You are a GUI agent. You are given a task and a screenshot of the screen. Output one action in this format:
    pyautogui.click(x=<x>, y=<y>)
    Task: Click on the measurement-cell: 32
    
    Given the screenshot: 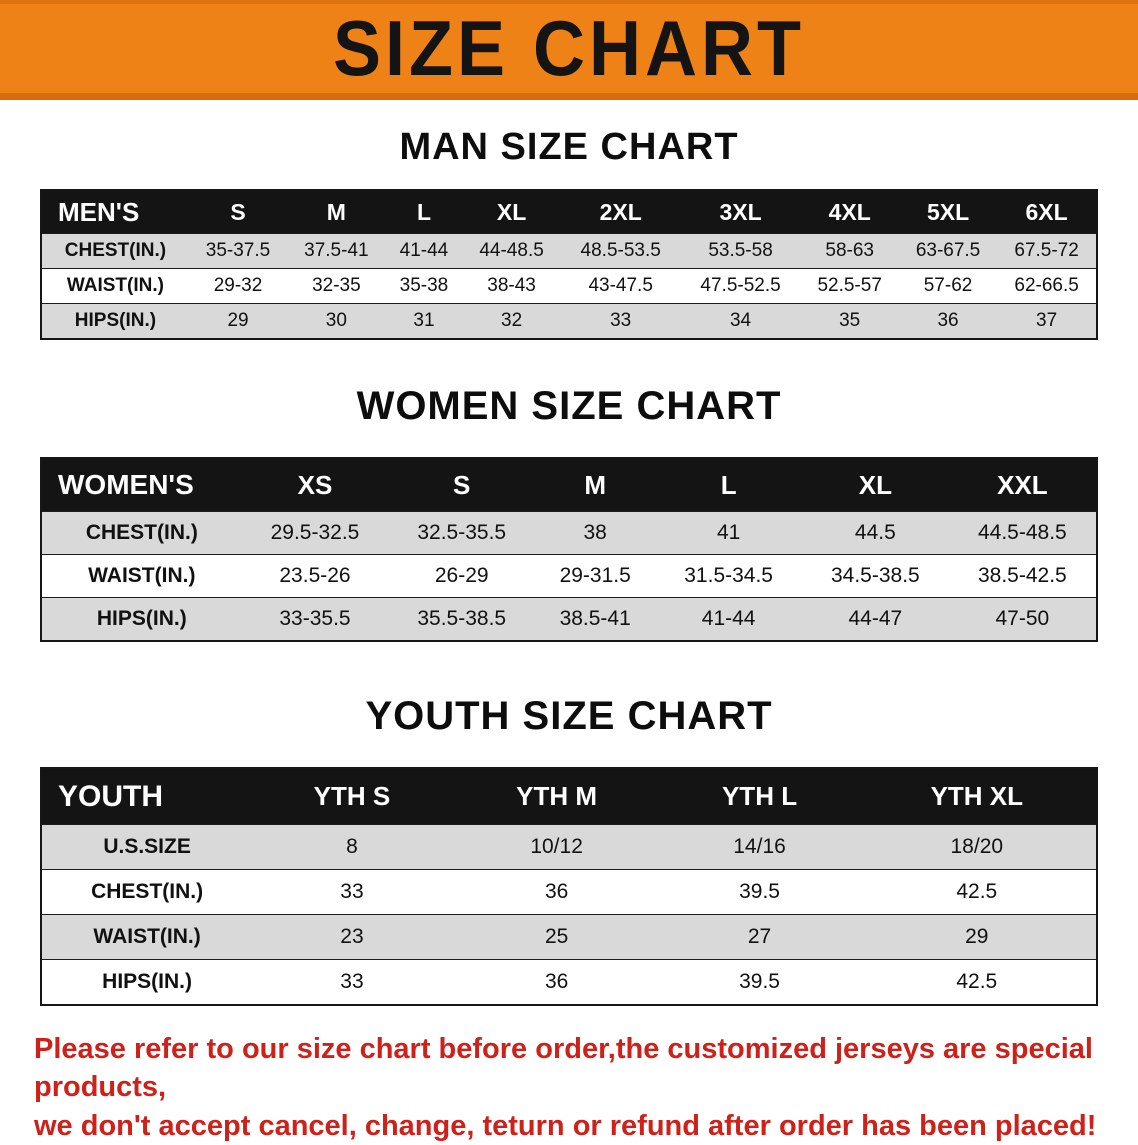 What is the action you would take?
    pyautogui.click(x=511, y=321)
    